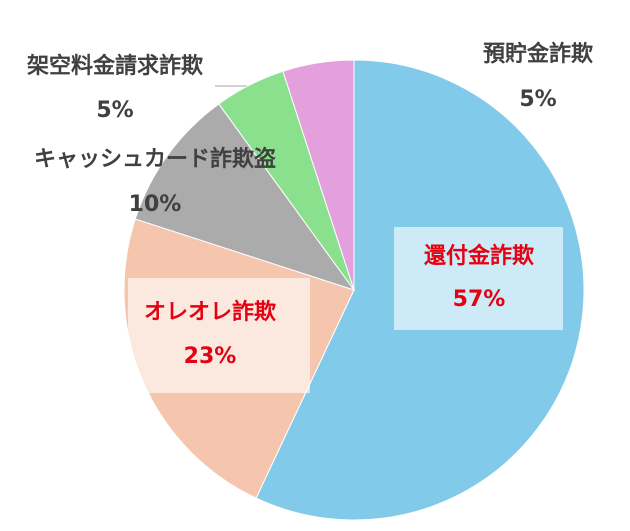 The image size is (630, 531). Describe the element at coordinates (210, 356) in the screenshot. I see `value-label: 23%` at that location.